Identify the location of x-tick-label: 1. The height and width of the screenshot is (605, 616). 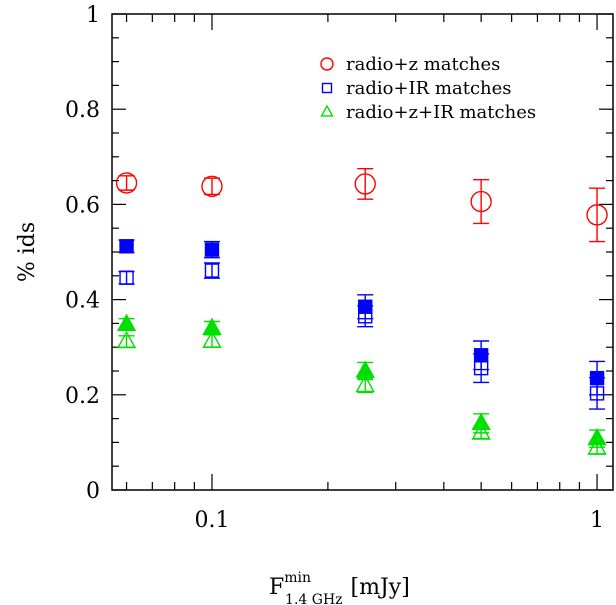
(597, 520).